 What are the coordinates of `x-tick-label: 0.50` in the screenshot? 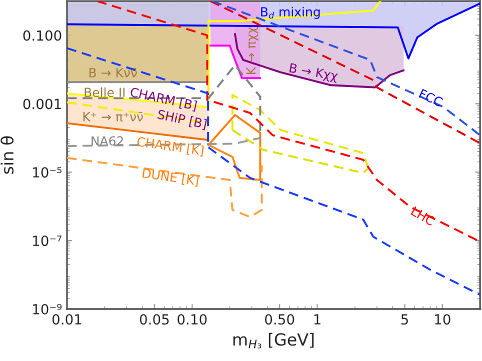 It's located at (279, 319).